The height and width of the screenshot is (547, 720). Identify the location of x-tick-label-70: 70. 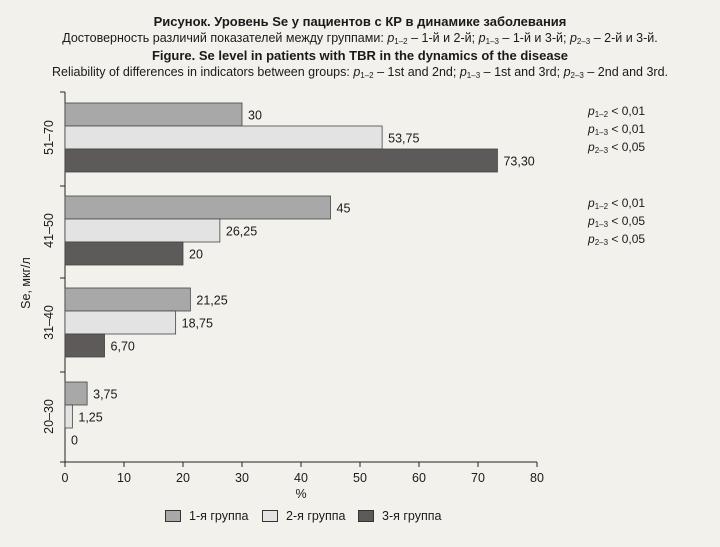
(478, 478).